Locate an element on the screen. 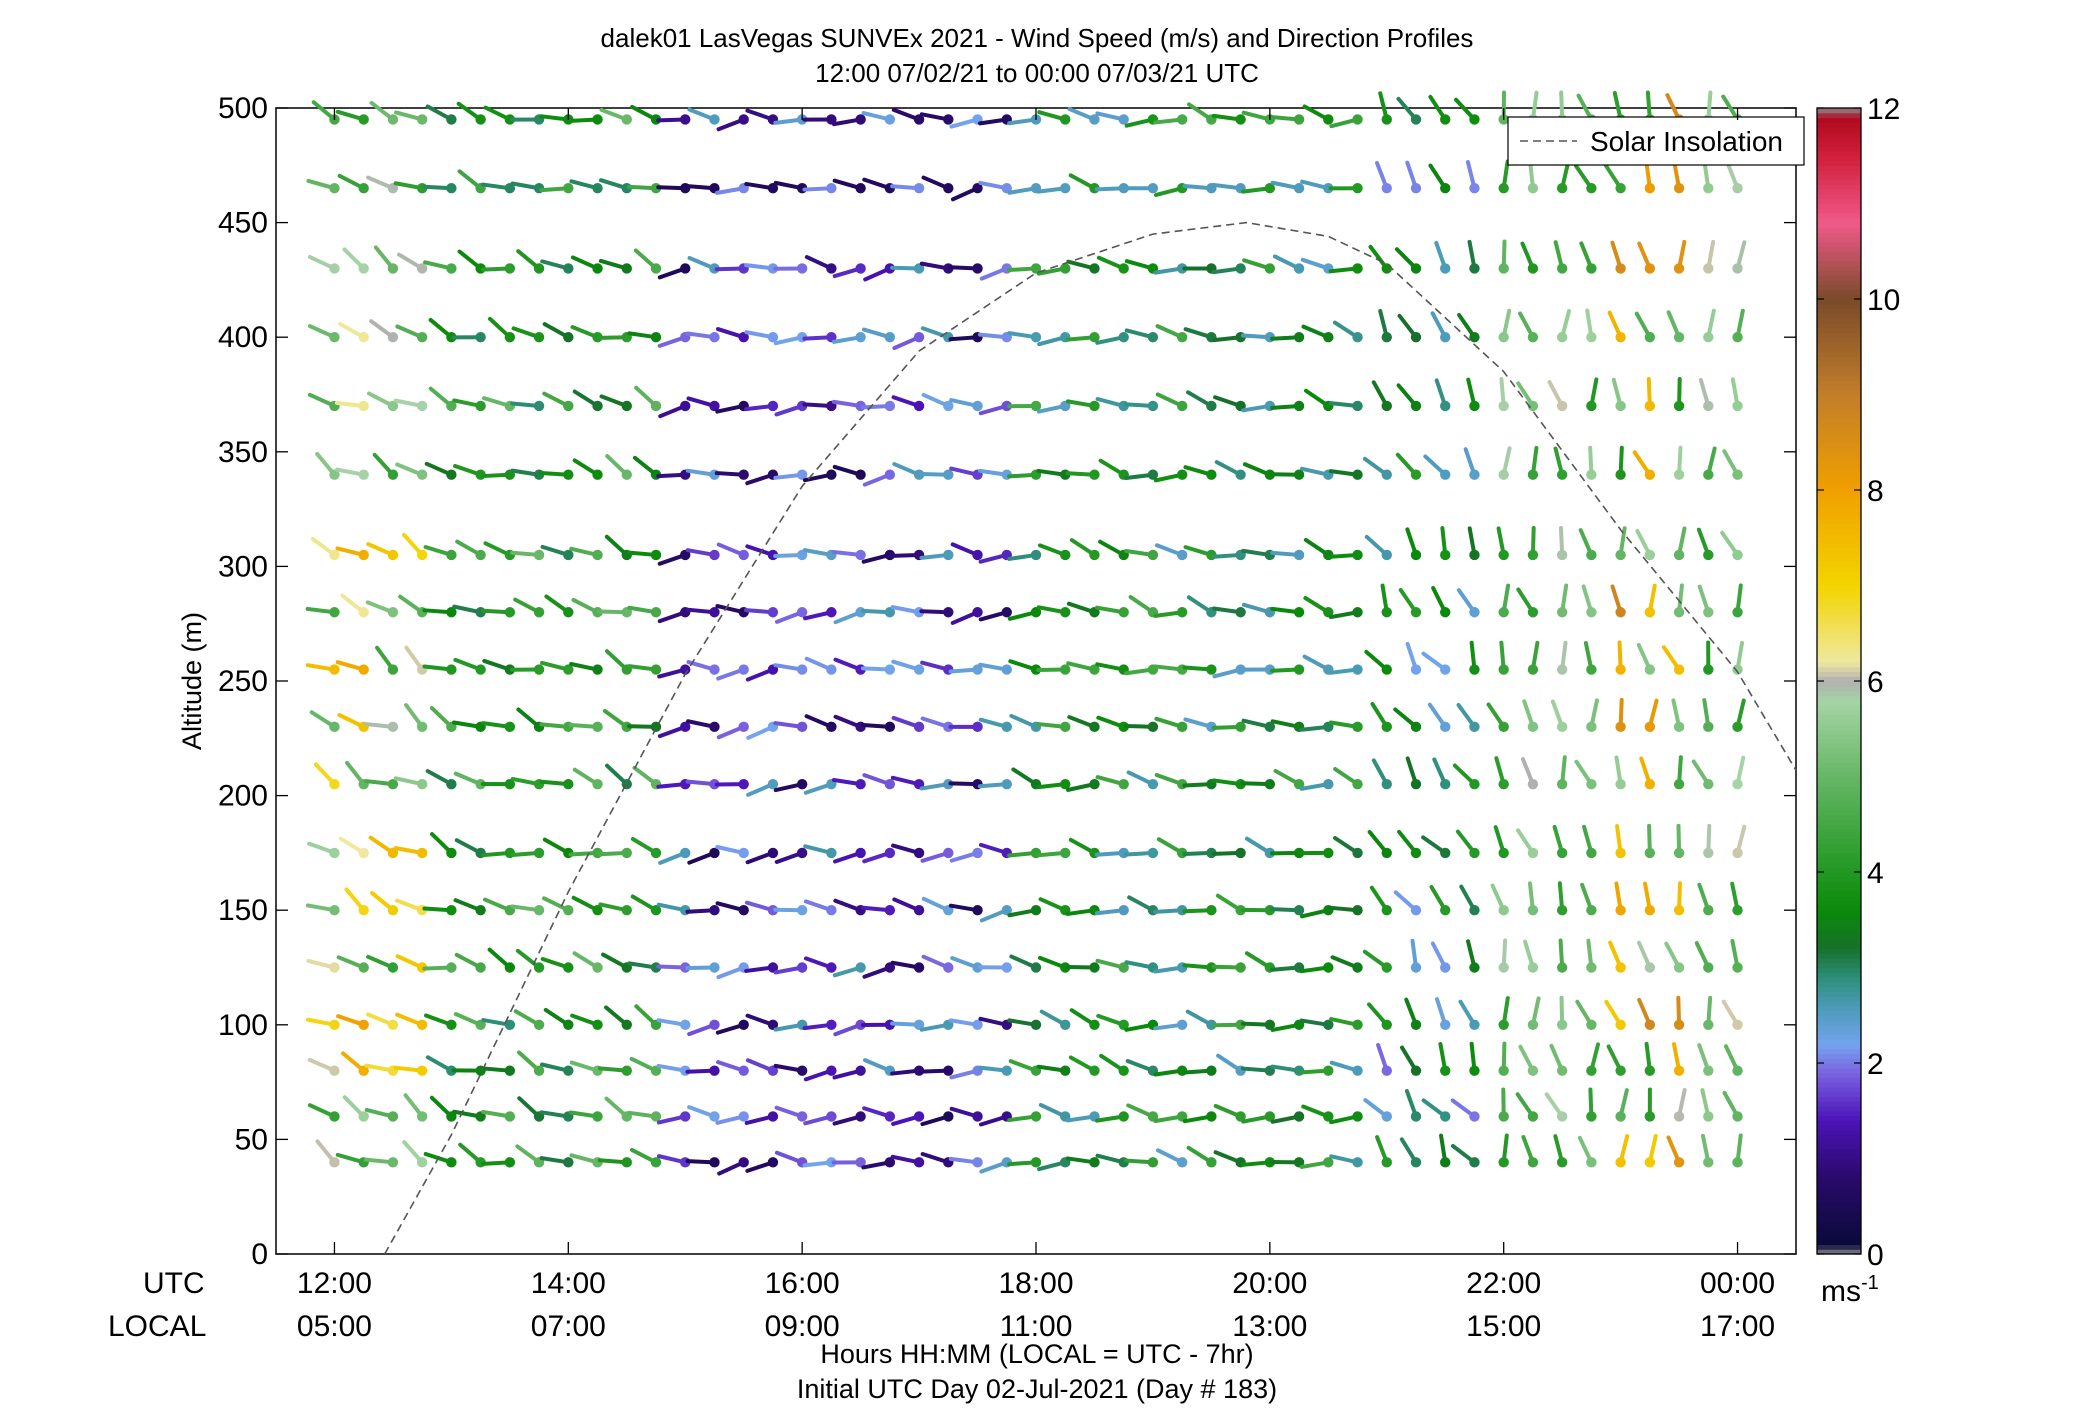 Image resolution: width=2098 pixels, height=1425 pixels. colorbar-tick-label: 10 is located at coordinates (1883, 300).